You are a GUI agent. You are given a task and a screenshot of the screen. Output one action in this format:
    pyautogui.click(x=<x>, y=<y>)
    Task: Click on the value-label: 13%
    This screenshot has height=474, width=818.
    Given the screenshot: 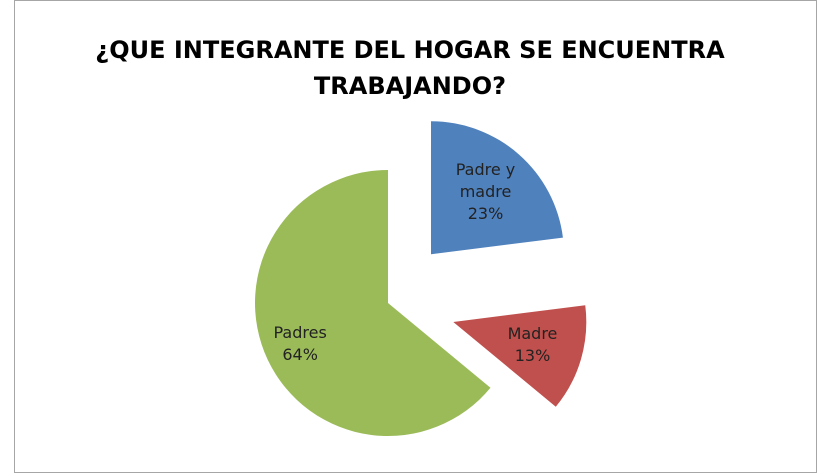 What is the action you would take?
    pyautogui.click(x=532, y=355)
    